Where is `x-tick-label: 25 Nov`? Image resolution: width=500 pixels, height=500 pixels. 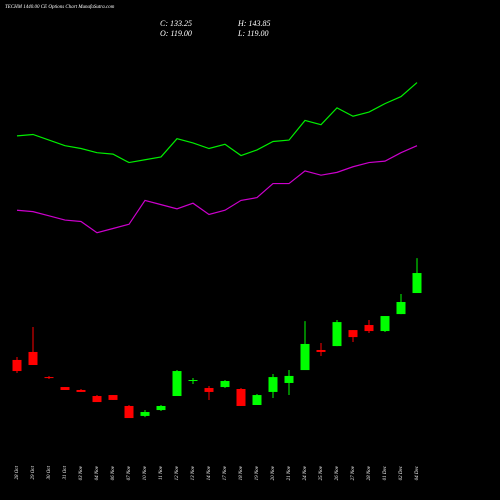 x-tick-label: 25 Nov is located at coordinates (321, 472).